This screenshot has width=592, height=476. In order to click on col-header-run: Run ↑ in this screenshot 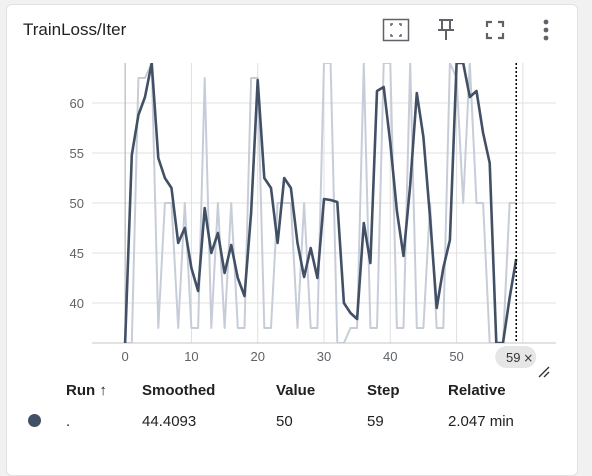, I will do `click(86, 390)`.